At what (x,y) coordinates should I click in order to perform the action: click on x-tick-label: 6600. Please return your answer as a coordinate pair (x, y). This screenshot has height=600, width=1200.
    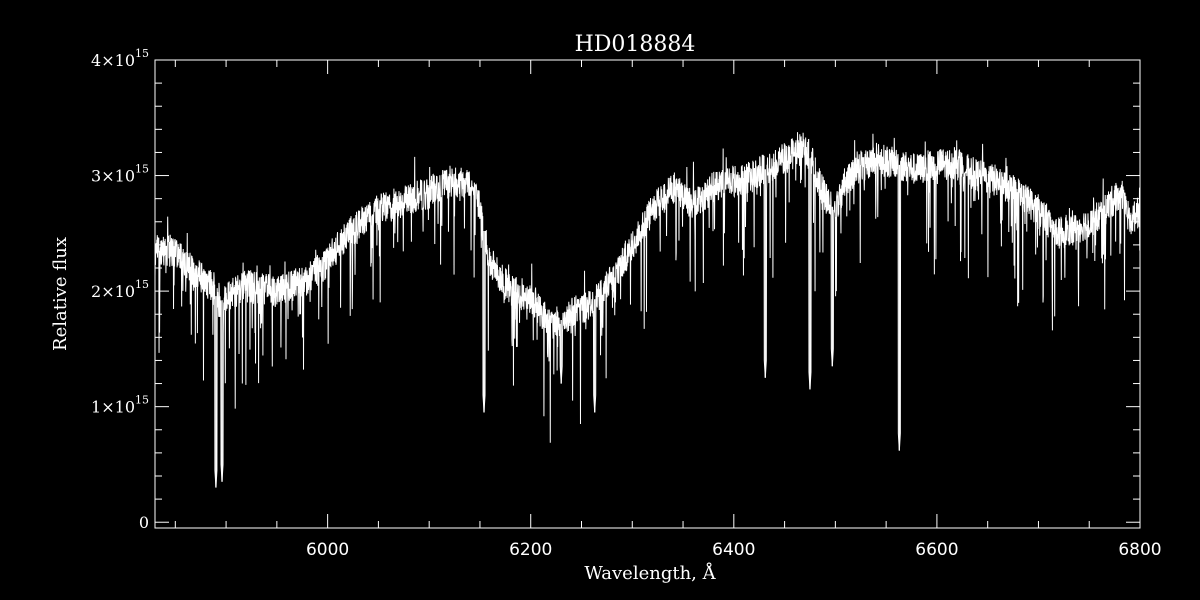
    Looking at the image, I should click on (936, 550).